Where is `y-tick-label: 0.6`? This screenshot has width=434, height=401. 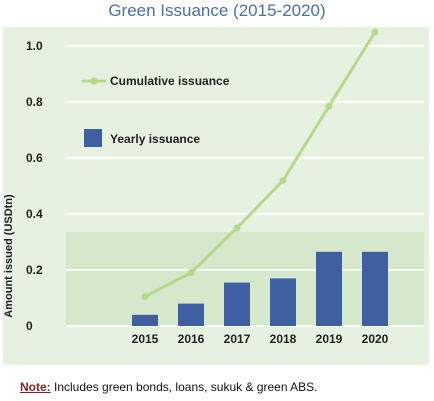
y-tick-label: 0.6 is located at coordinates (34, 158).